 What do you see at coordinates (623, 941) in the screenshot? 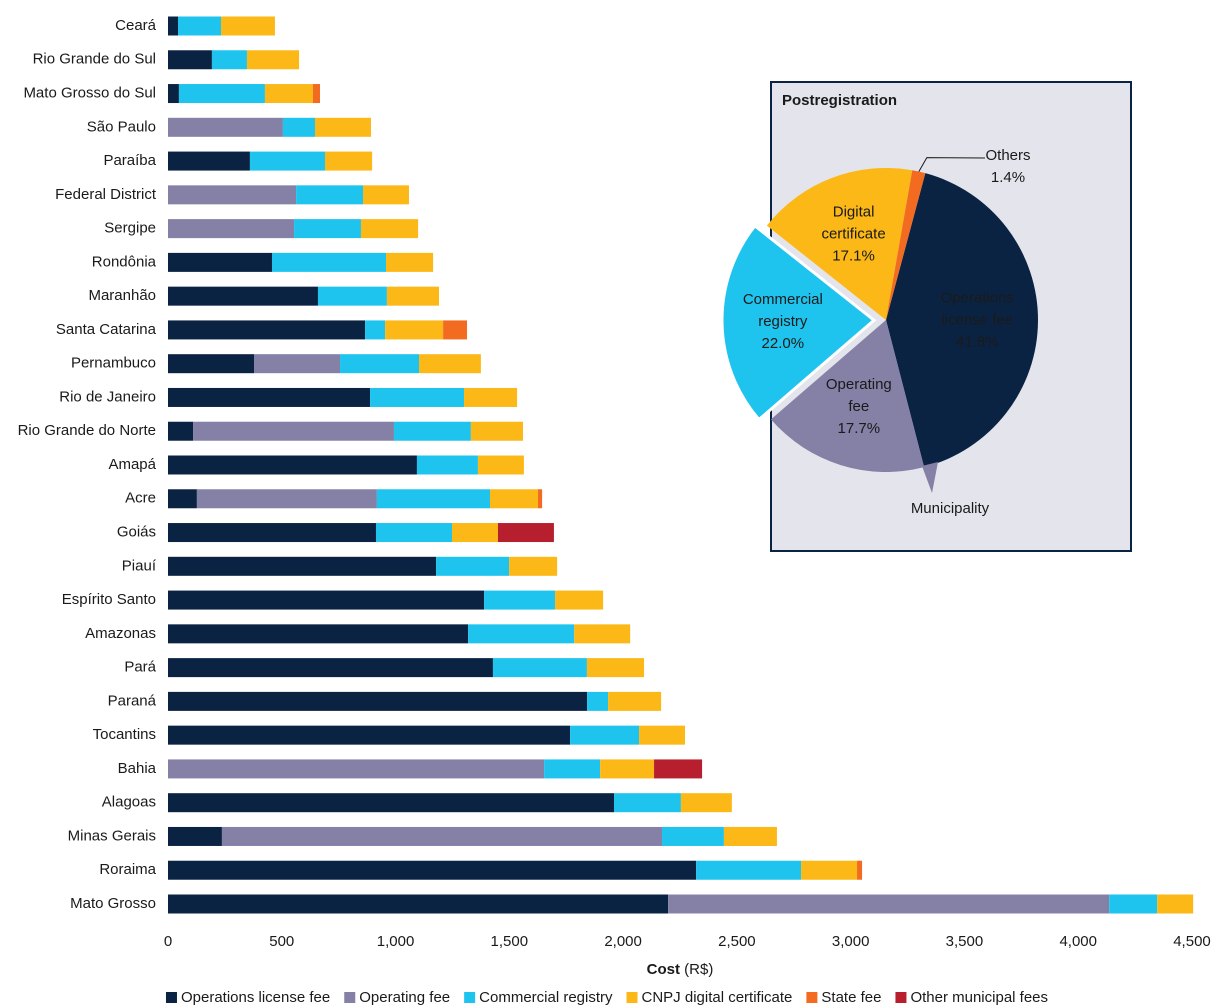
I see `x-tick-label: 2,000` at bounding box center [623, 941].